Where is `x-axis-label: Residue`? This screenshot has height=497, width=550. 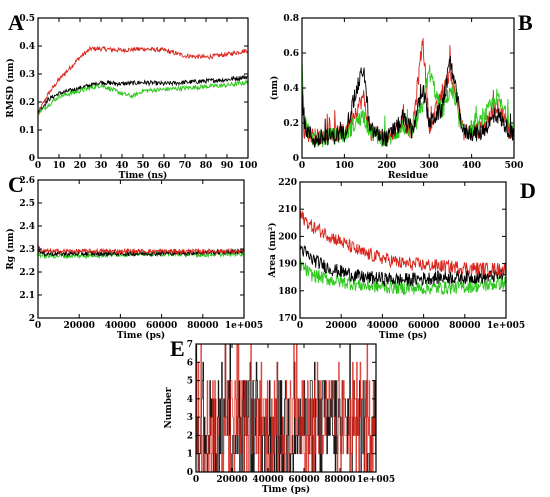 x-axis-label: Residue is located at coordinates (408, 176).